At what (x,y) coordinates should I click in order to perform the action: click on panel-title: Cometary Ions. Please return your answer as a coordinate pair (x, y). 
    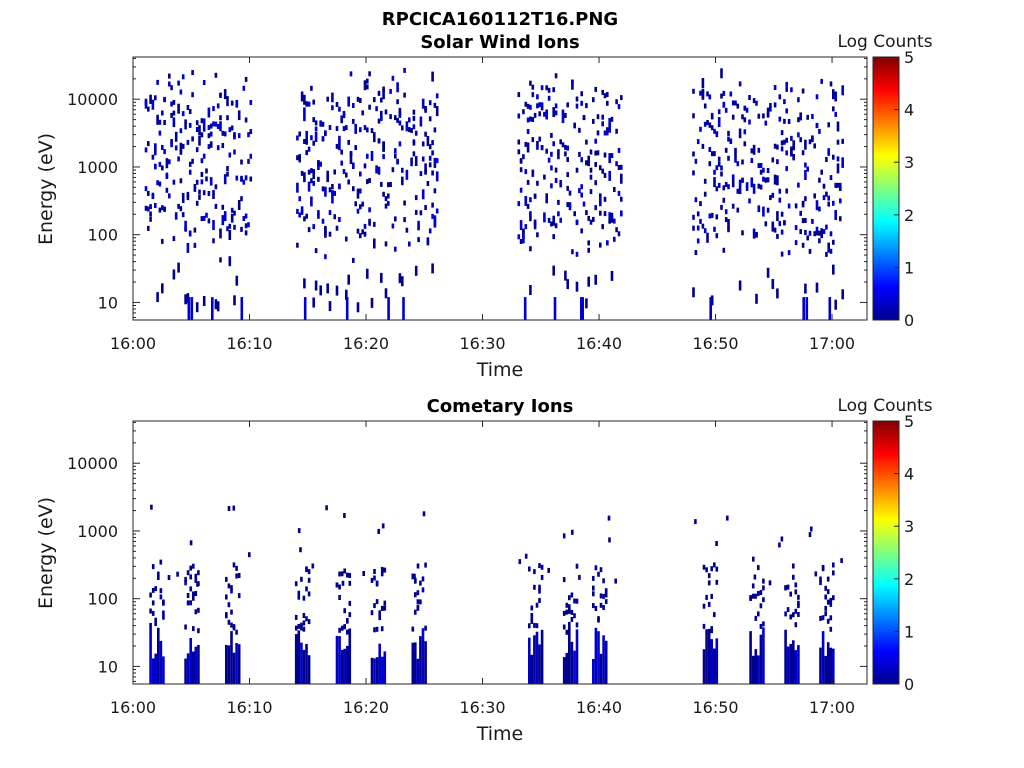
    Looking at the image, I should click on (500, 406).